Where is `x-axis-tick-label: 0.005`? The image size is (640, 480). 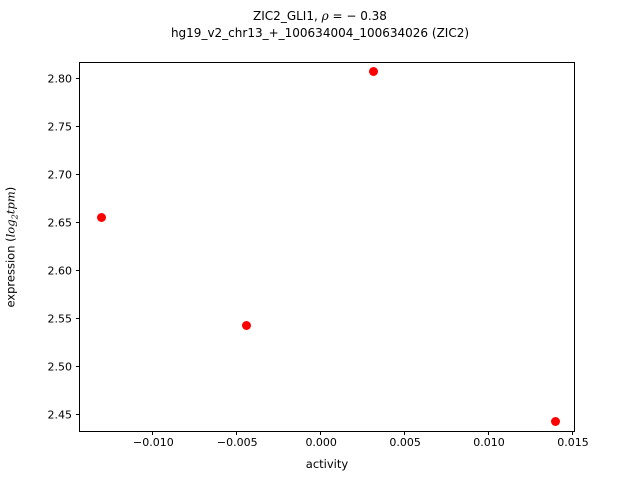
x-axis-tick-label: 0.005 is located at coordinates (405, 442).